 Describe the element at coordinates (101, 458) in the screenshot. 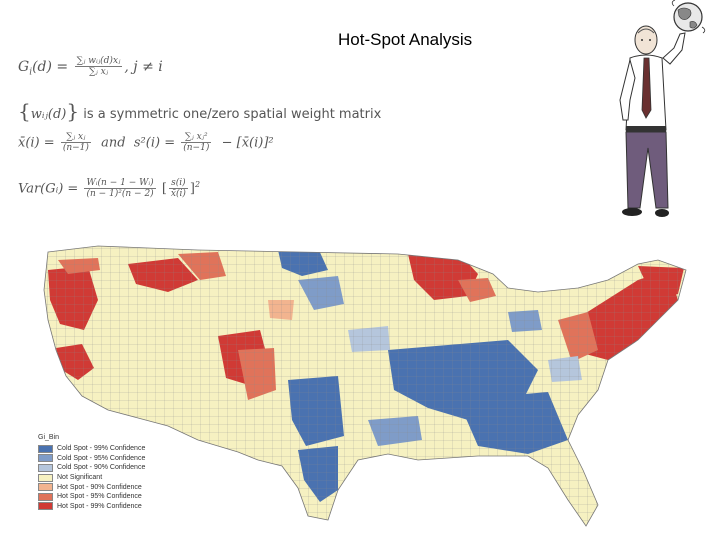

I see `legend-label: Cold Spot - 95% Confidence` at that location.